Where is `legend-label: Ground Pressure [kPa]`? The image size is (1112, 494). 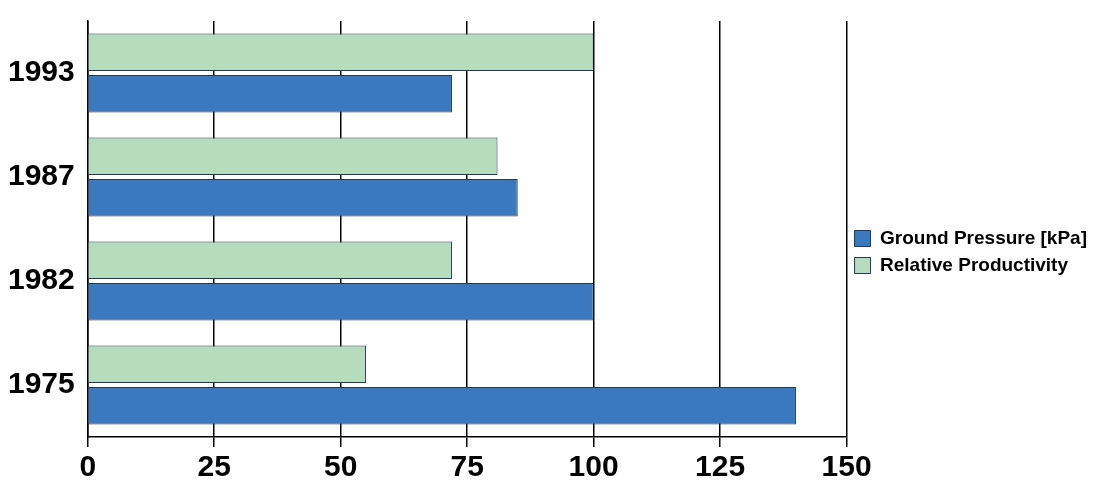 legend-label: Ground Pressure [kPa] is located at coordinates (983, 237).